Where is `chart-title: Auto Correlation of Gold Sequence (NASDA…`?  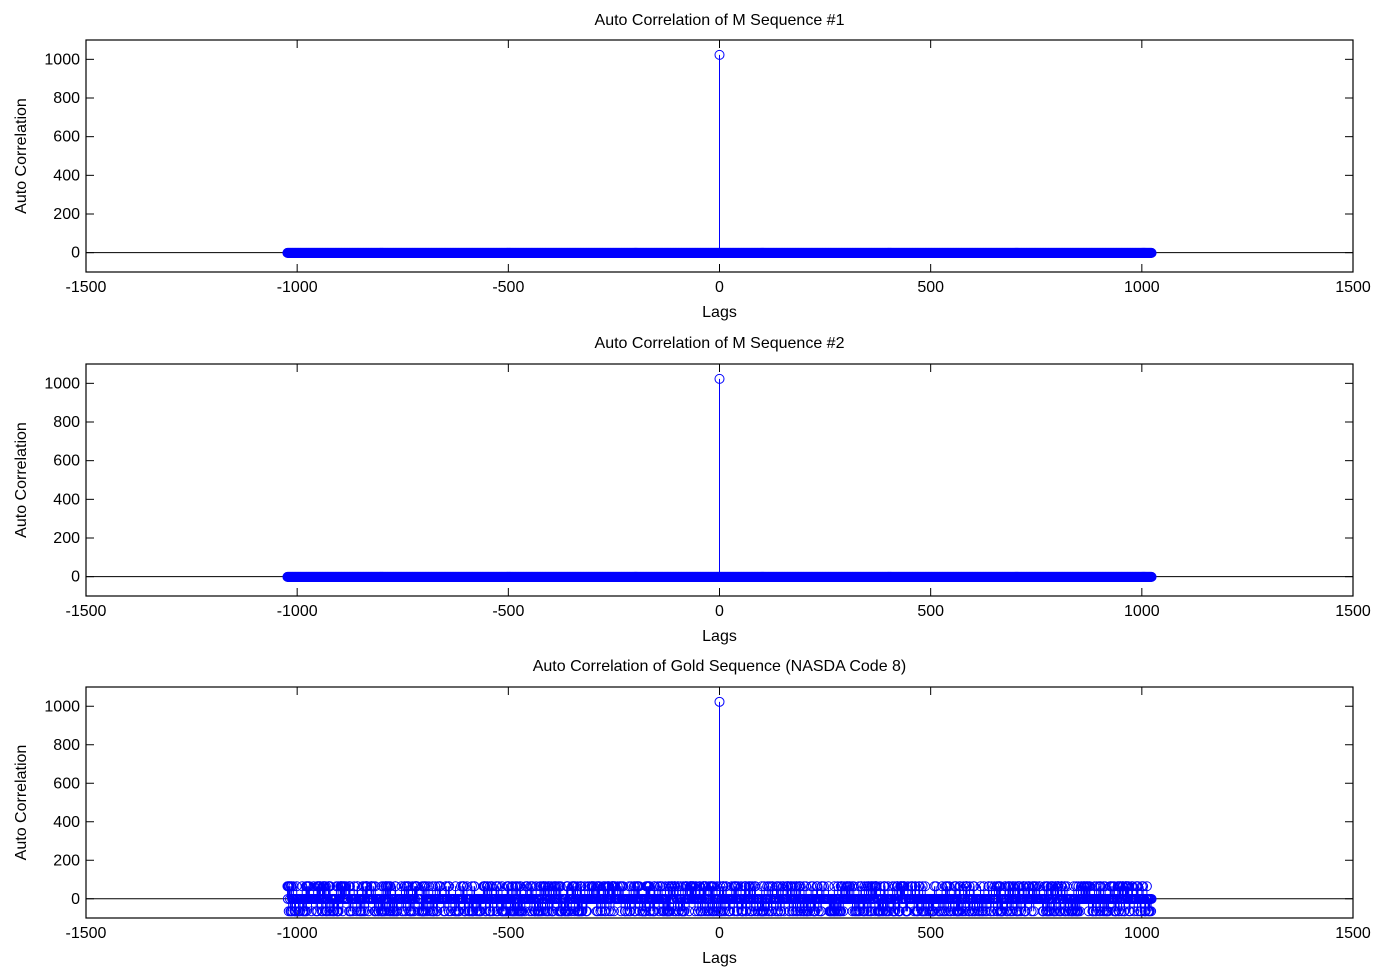
chart-title: Auto Correlation of Gold Sequence (NASDA… is located at coordinates (720, 666).